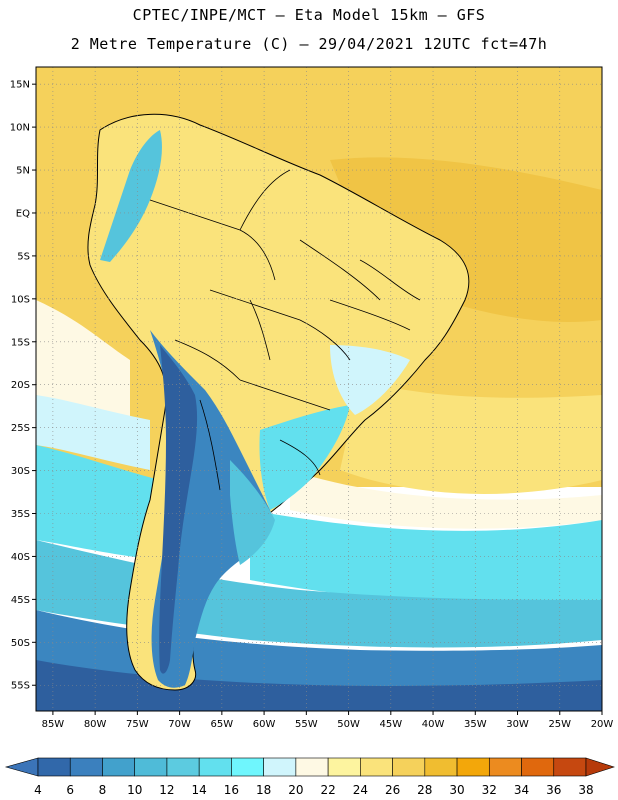 This screenshot has height=800, width=618. What do you see at coordinates (20, 128) in the screenshot?
I see `tick-label-lat-1: 10N` at bounding box center [20, 128].